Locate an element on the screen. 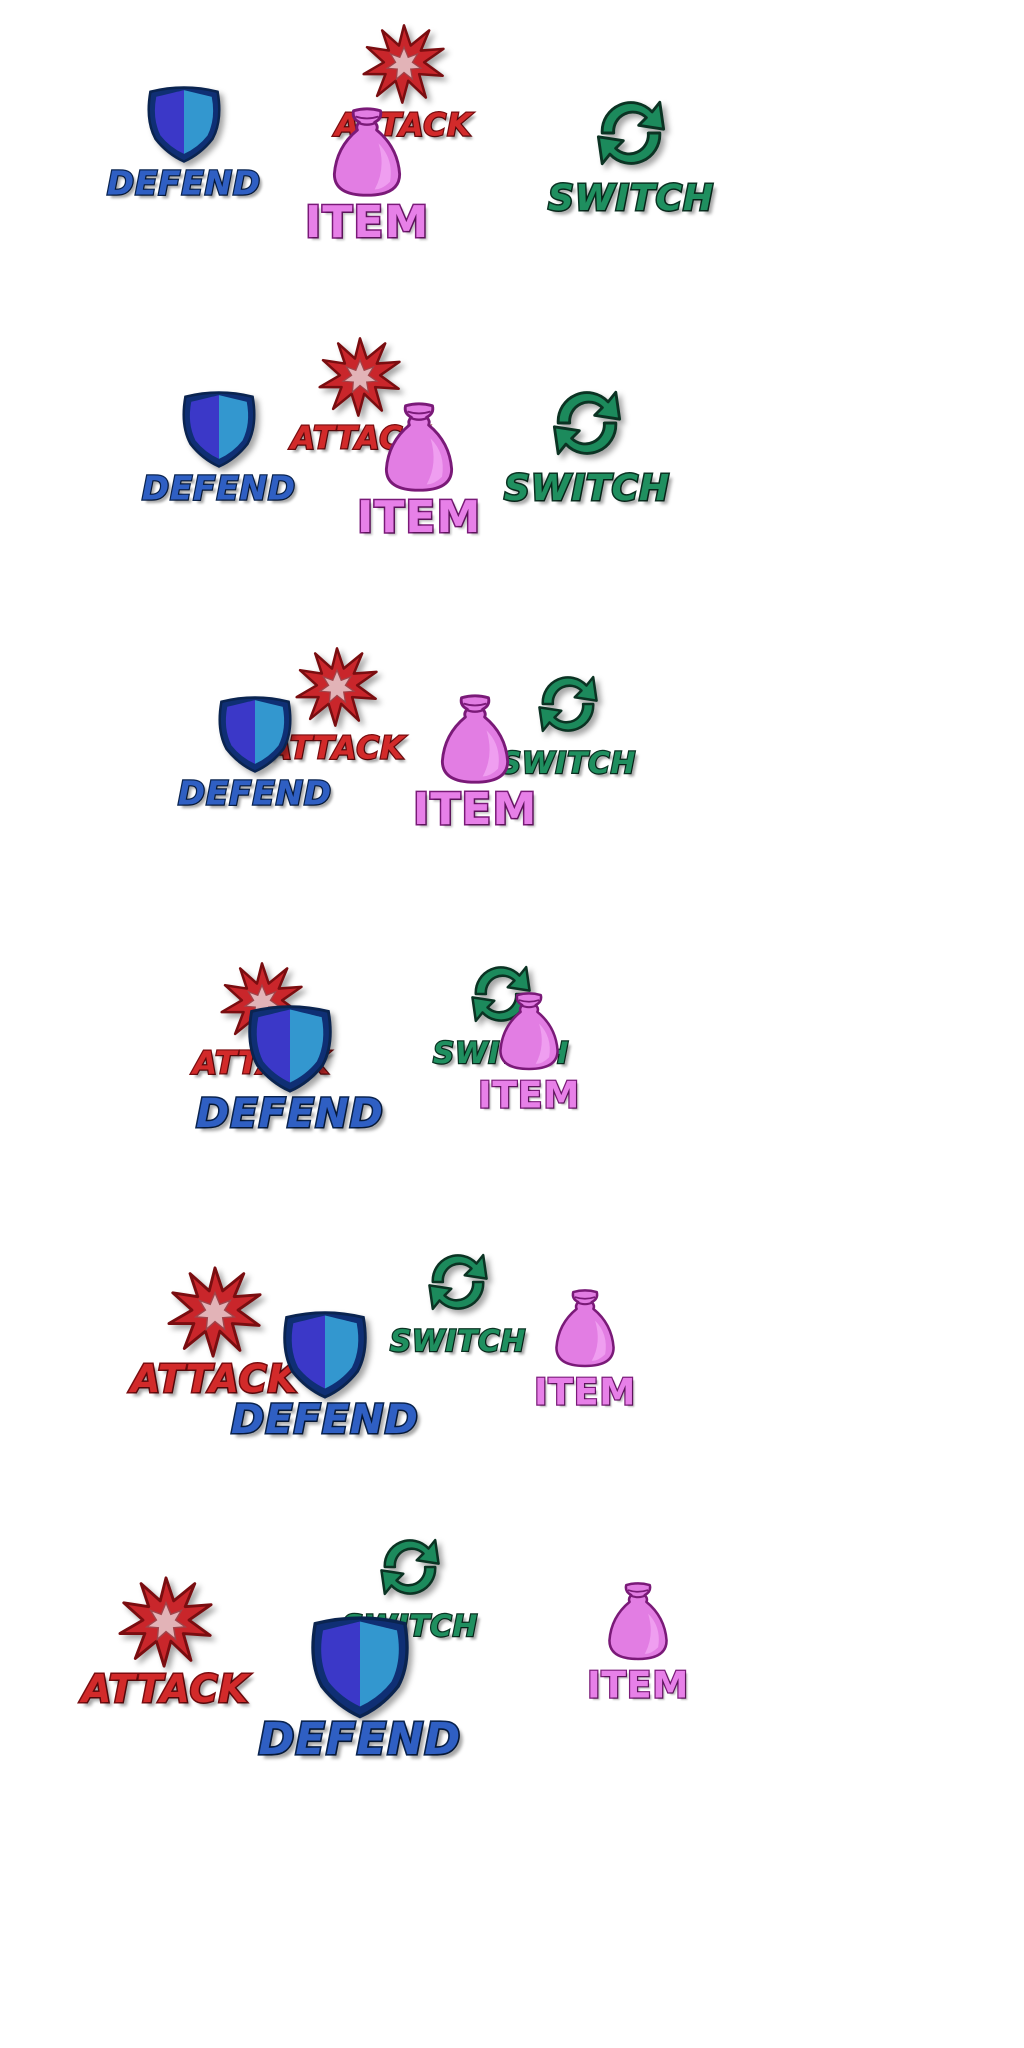  menu-frame-5: SWITCH ITEM ATTACK DEFEND is located at coordinates (512, 1305).